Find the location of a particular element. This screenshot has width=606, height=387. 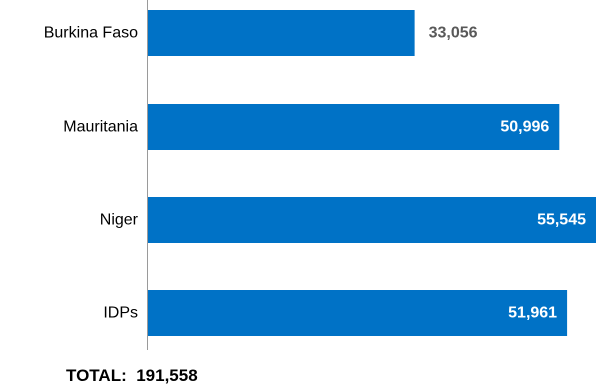

bar-burkina-faso is located at coordinates (281, 33).